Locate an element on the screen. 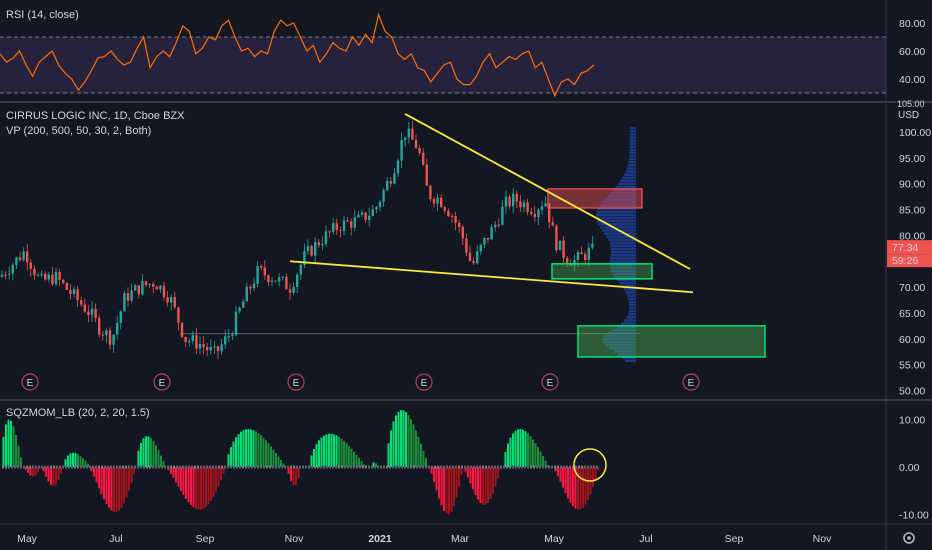  rsi-price-axis: 80.00 60.00 40.00 is located at coordinates (912, 52).